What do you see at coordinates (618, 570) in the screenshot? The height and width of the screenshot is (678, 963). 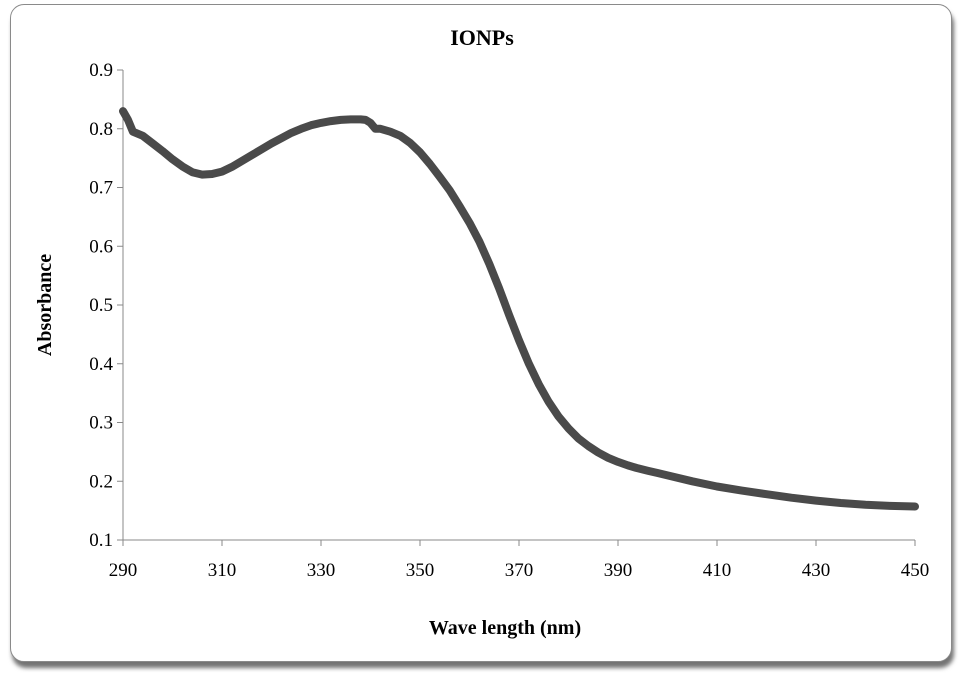 I see `x-tick-label: 390` at bounding box center [618, 570].